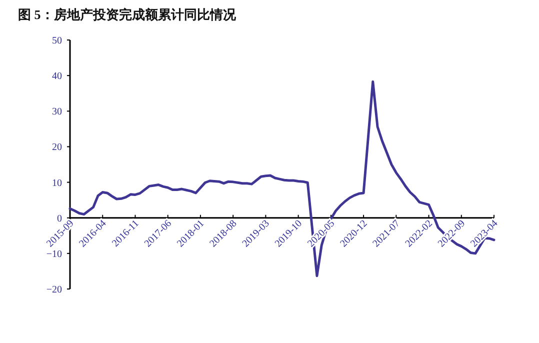 The image size is (539, 343). I want to click on y-tick-label: 20, so click(57, 148).